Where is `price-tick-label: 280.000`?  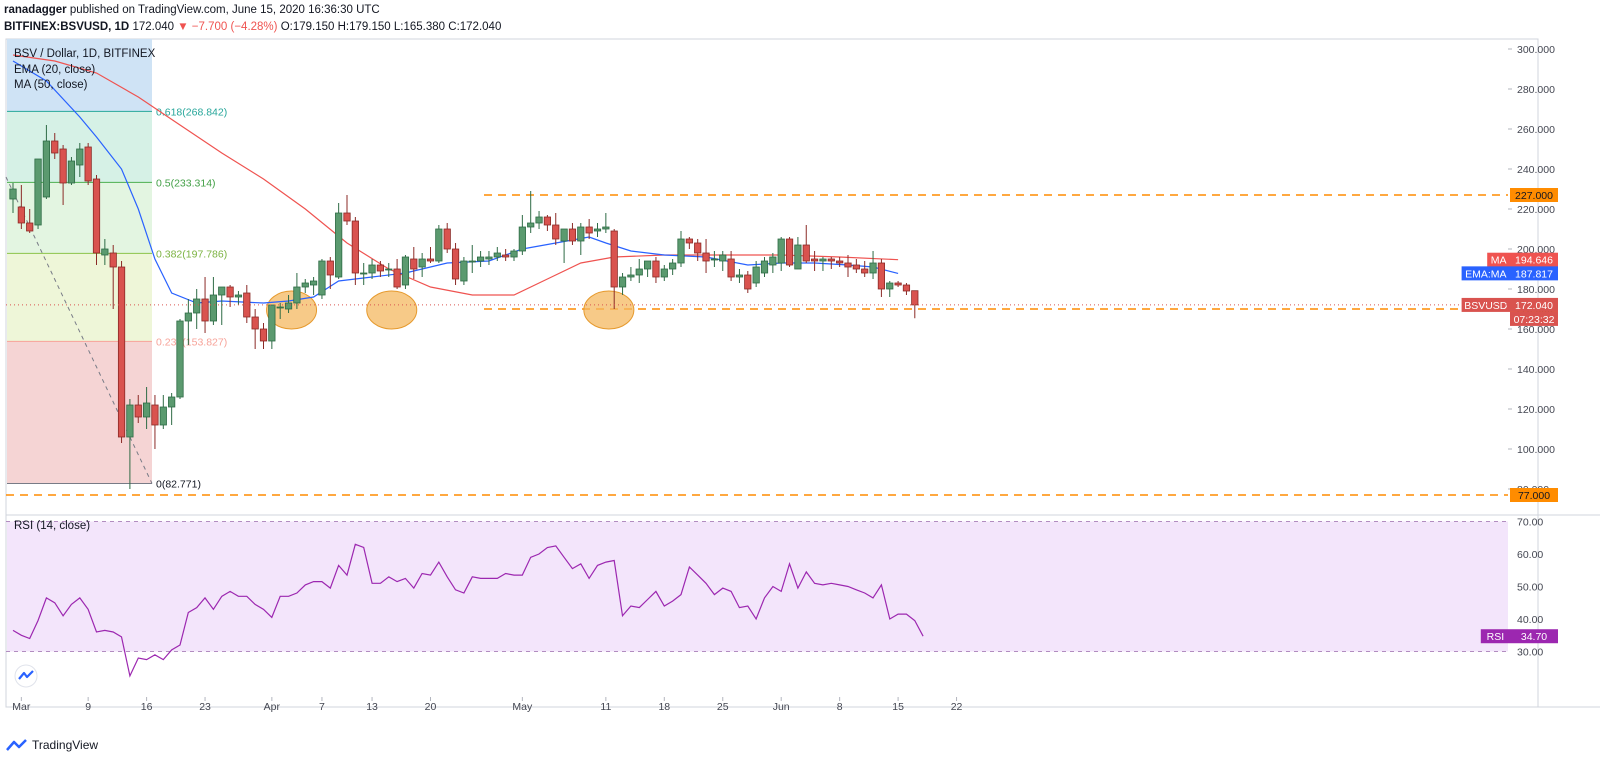
price-tick-label: 280.000 is located at coordinates (1536, 90).